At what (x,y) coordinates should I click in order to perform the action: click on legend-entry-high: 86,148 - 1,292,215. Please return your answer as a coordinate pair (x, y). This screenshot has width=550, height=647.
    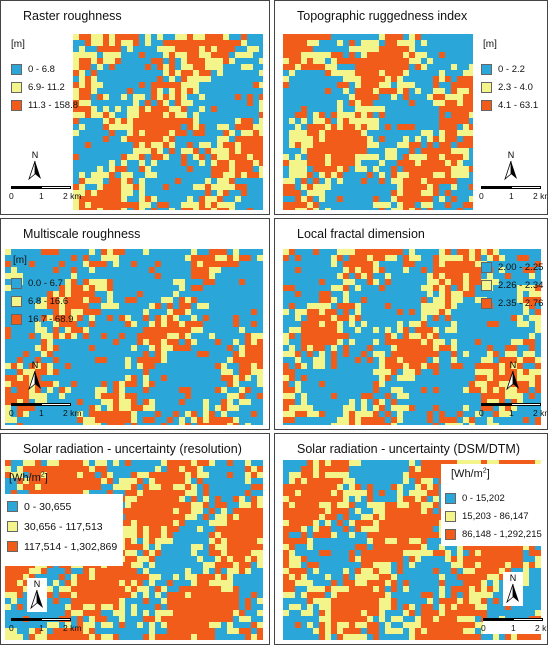
    Looking at the image, I should click on (493, 534).